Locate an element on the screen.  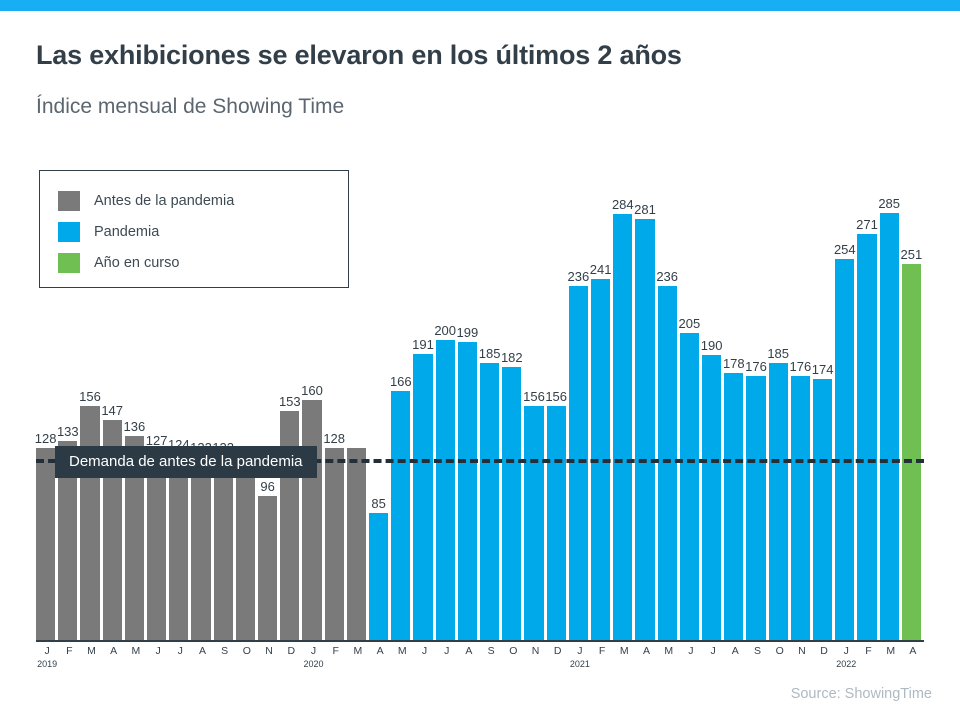
legend-label-pre-pandemic: Antes de la pandemia is located at coordinates (164, 200).